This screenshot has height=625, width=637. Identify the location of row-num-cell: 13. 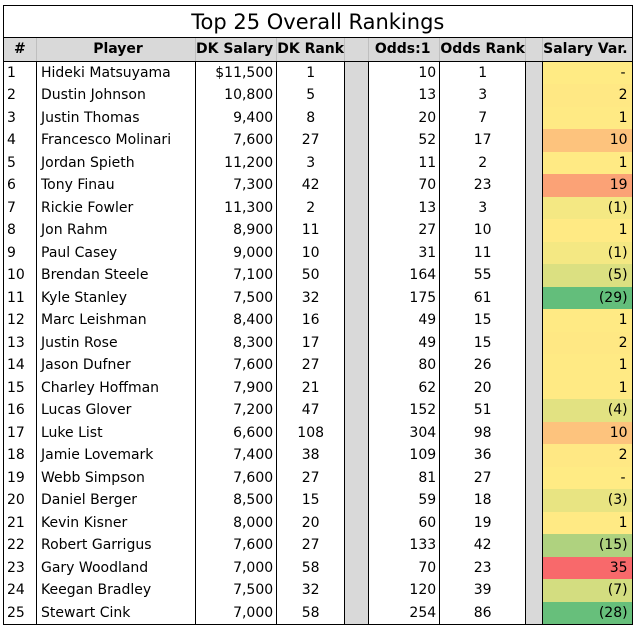
(20, 342).